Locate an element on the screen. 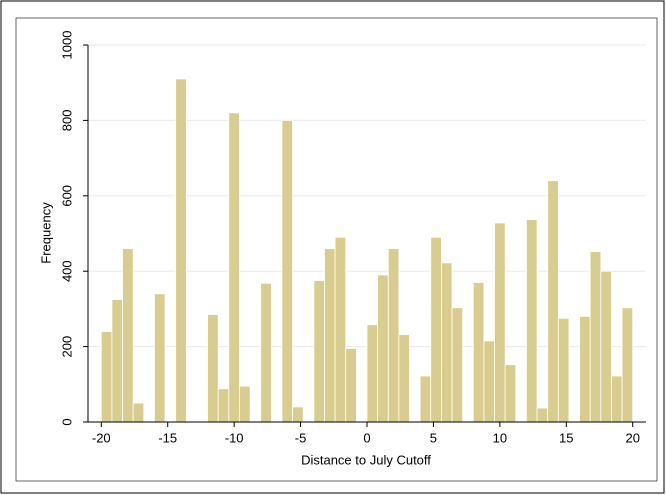 This screenshot has width=666, height=495. y-tick-label: 600 is located at coordinates (66, 196).